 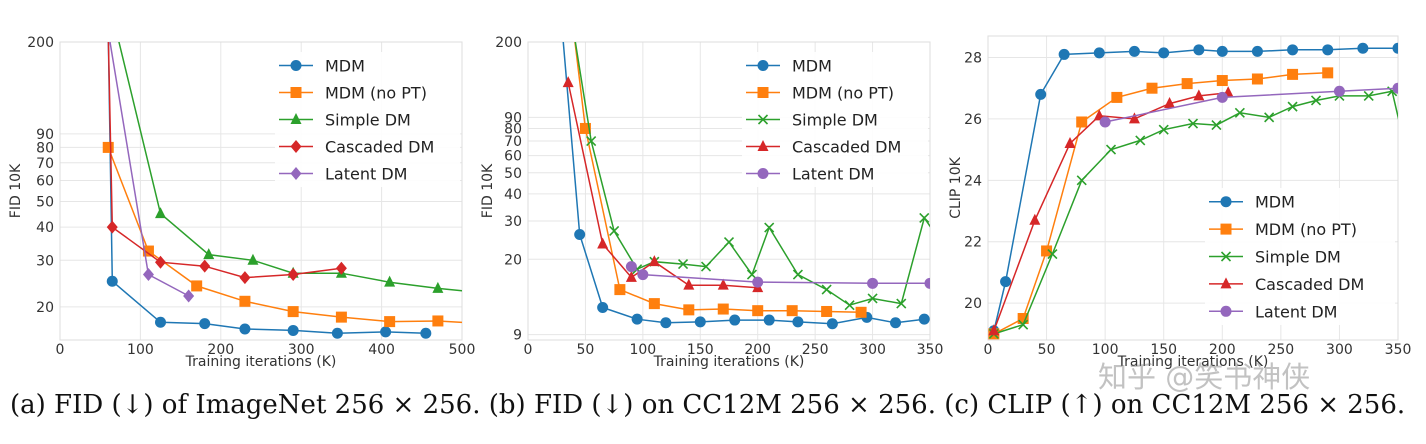 I want to click on caption-b: (b) FID (↓) on CC12M 256 × 256., so click(x=712, y=405).